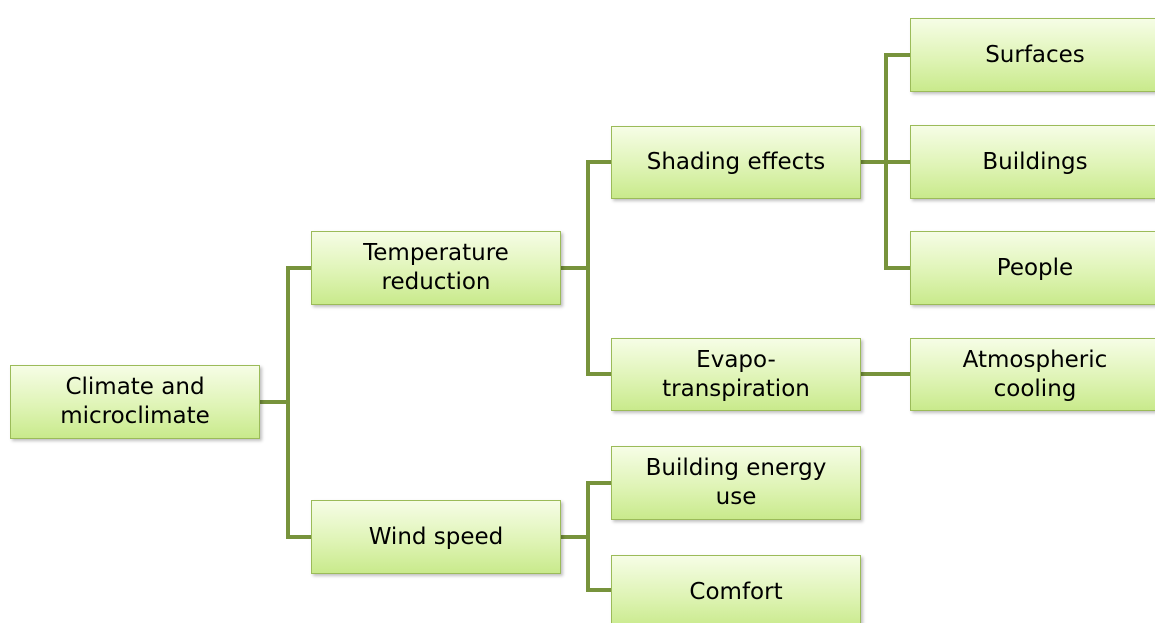 The width and height of the screenshot is (1155, 623). Describe the element at coordinates (736, 483) in the screenshot. I see `node: Building energy use` at that location.